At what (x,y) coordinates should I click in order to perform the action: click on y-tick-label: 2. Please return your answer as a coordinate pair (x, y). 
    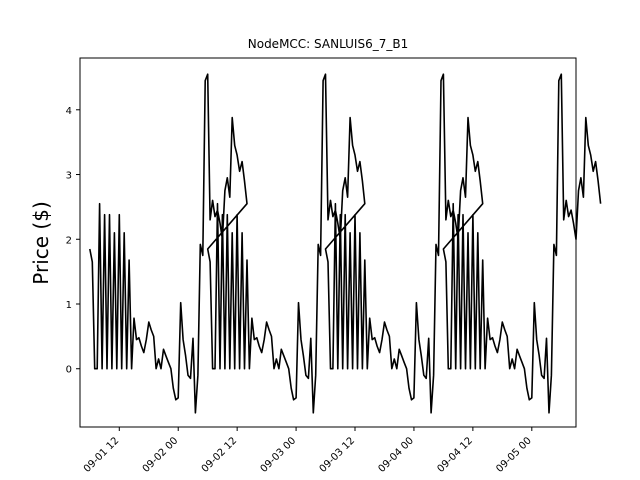
    Looking at the image, I should click on (69, 240).